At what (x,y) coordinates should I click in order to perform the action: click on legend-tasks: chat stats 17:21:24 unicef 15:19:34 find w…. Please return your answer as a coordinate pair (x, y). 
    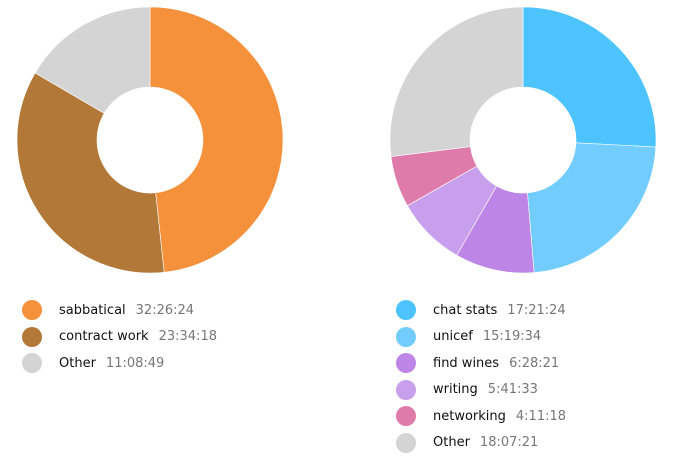
    Looking at the image, I should click on (481, 376).